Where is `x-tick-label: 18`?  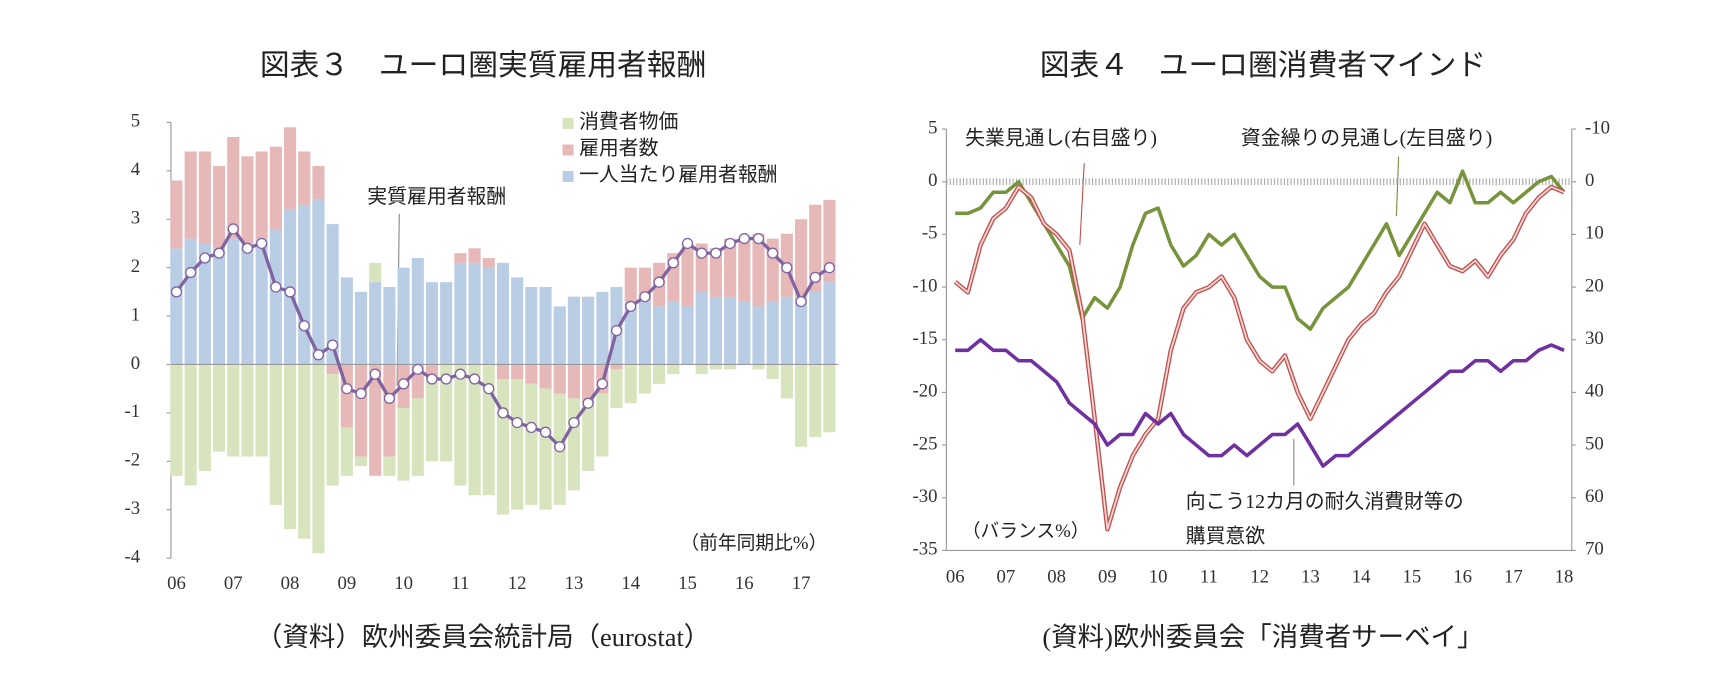 x-tick-label: 18 is located at coordinates (1564, 576).